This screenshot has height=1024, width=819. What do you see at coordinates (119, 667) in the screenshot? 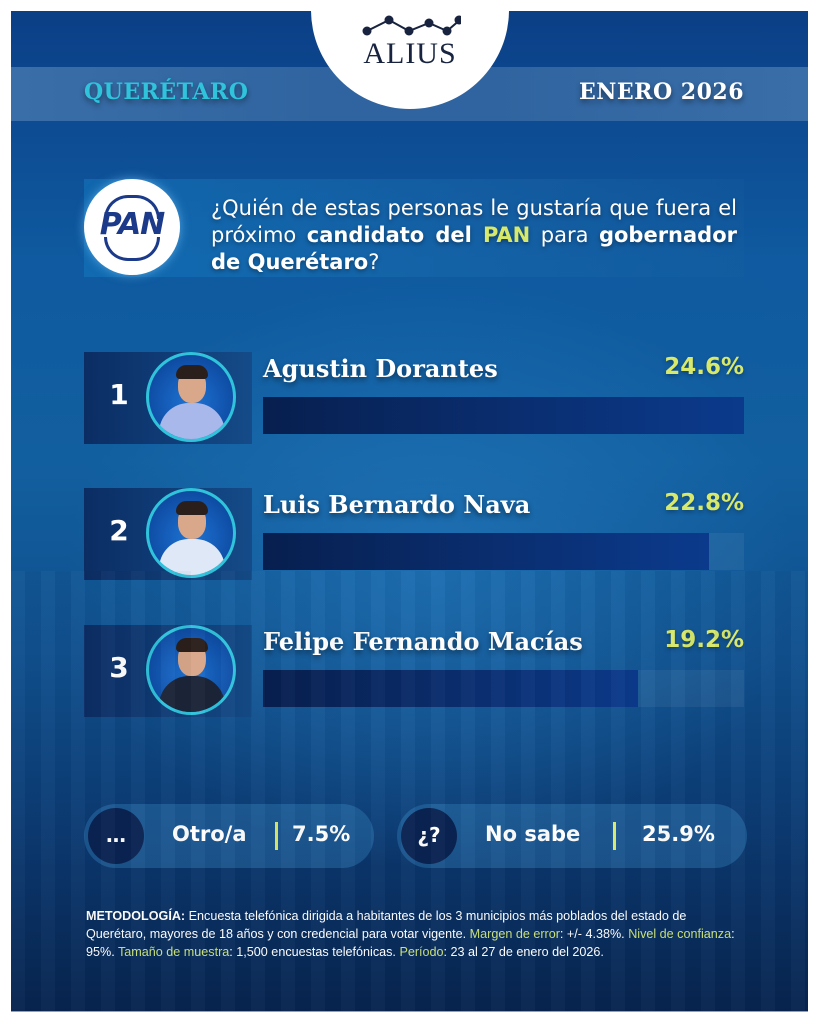
I see `rank-number: 3` at bounding box center [119, 667].